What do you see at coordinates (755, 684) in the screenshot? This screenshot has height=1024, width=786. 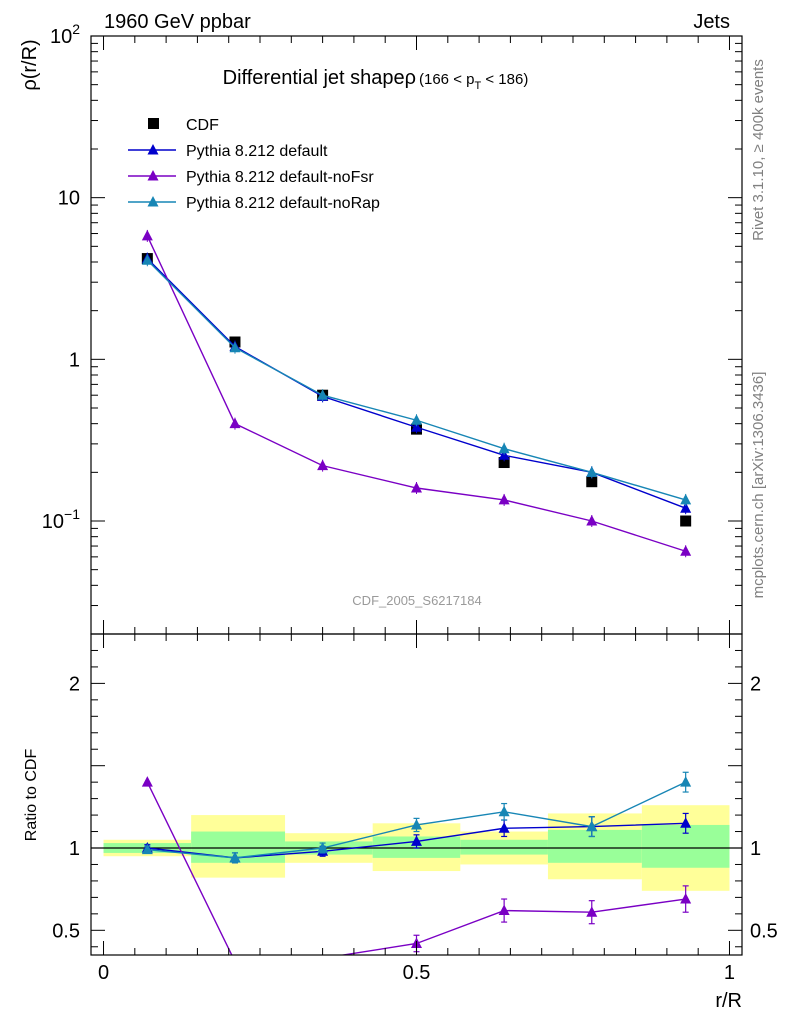 I see `ratio-ytick-label-right-2: 2` at bounding box center [755, 684].